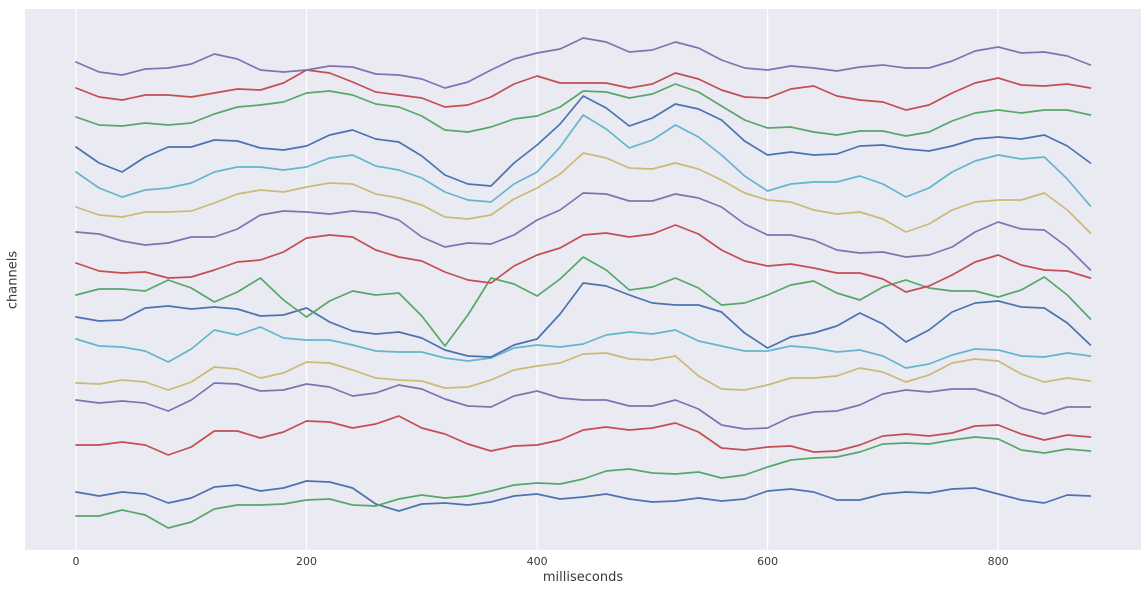 The image size is (1148, 593). Describe the element at coordinates (768, 561) in the screenshot. I see `x-tick-label-600: 600` at that location.